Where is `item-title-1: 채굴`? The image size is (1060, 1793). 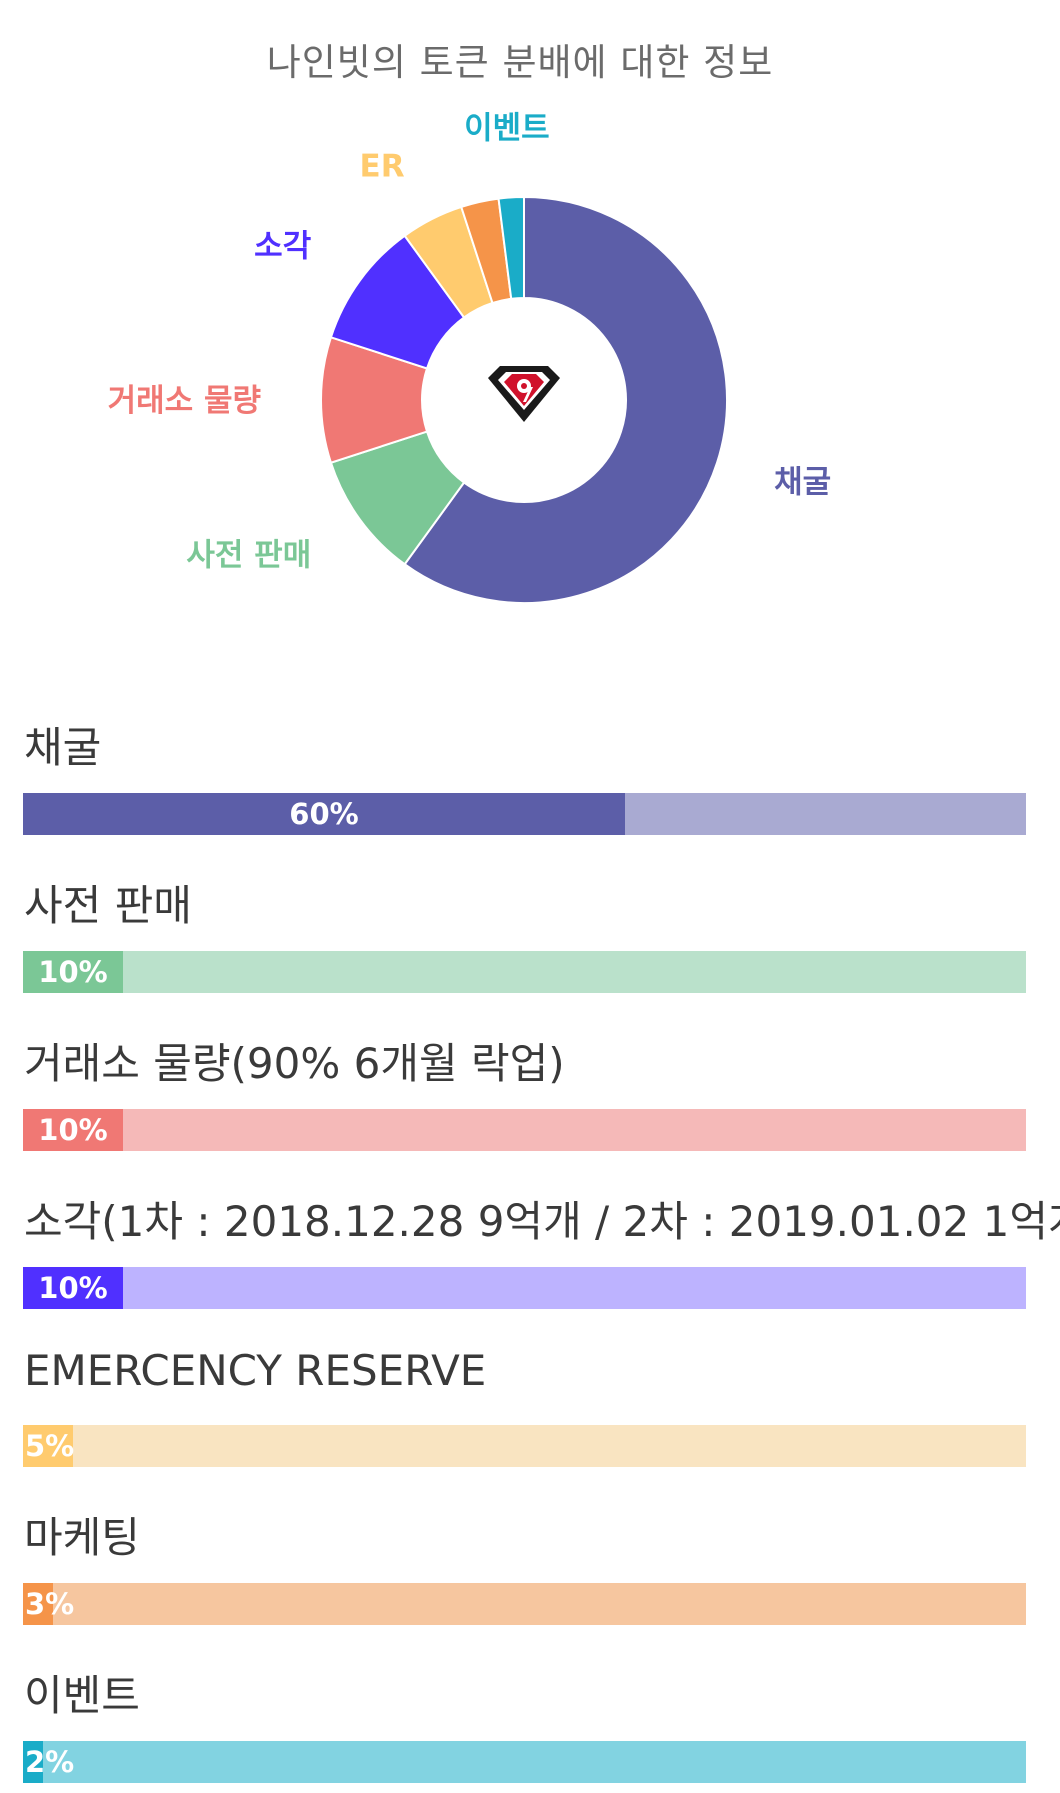 item-title-1: 채굴 is located at coordinates (63, 747).